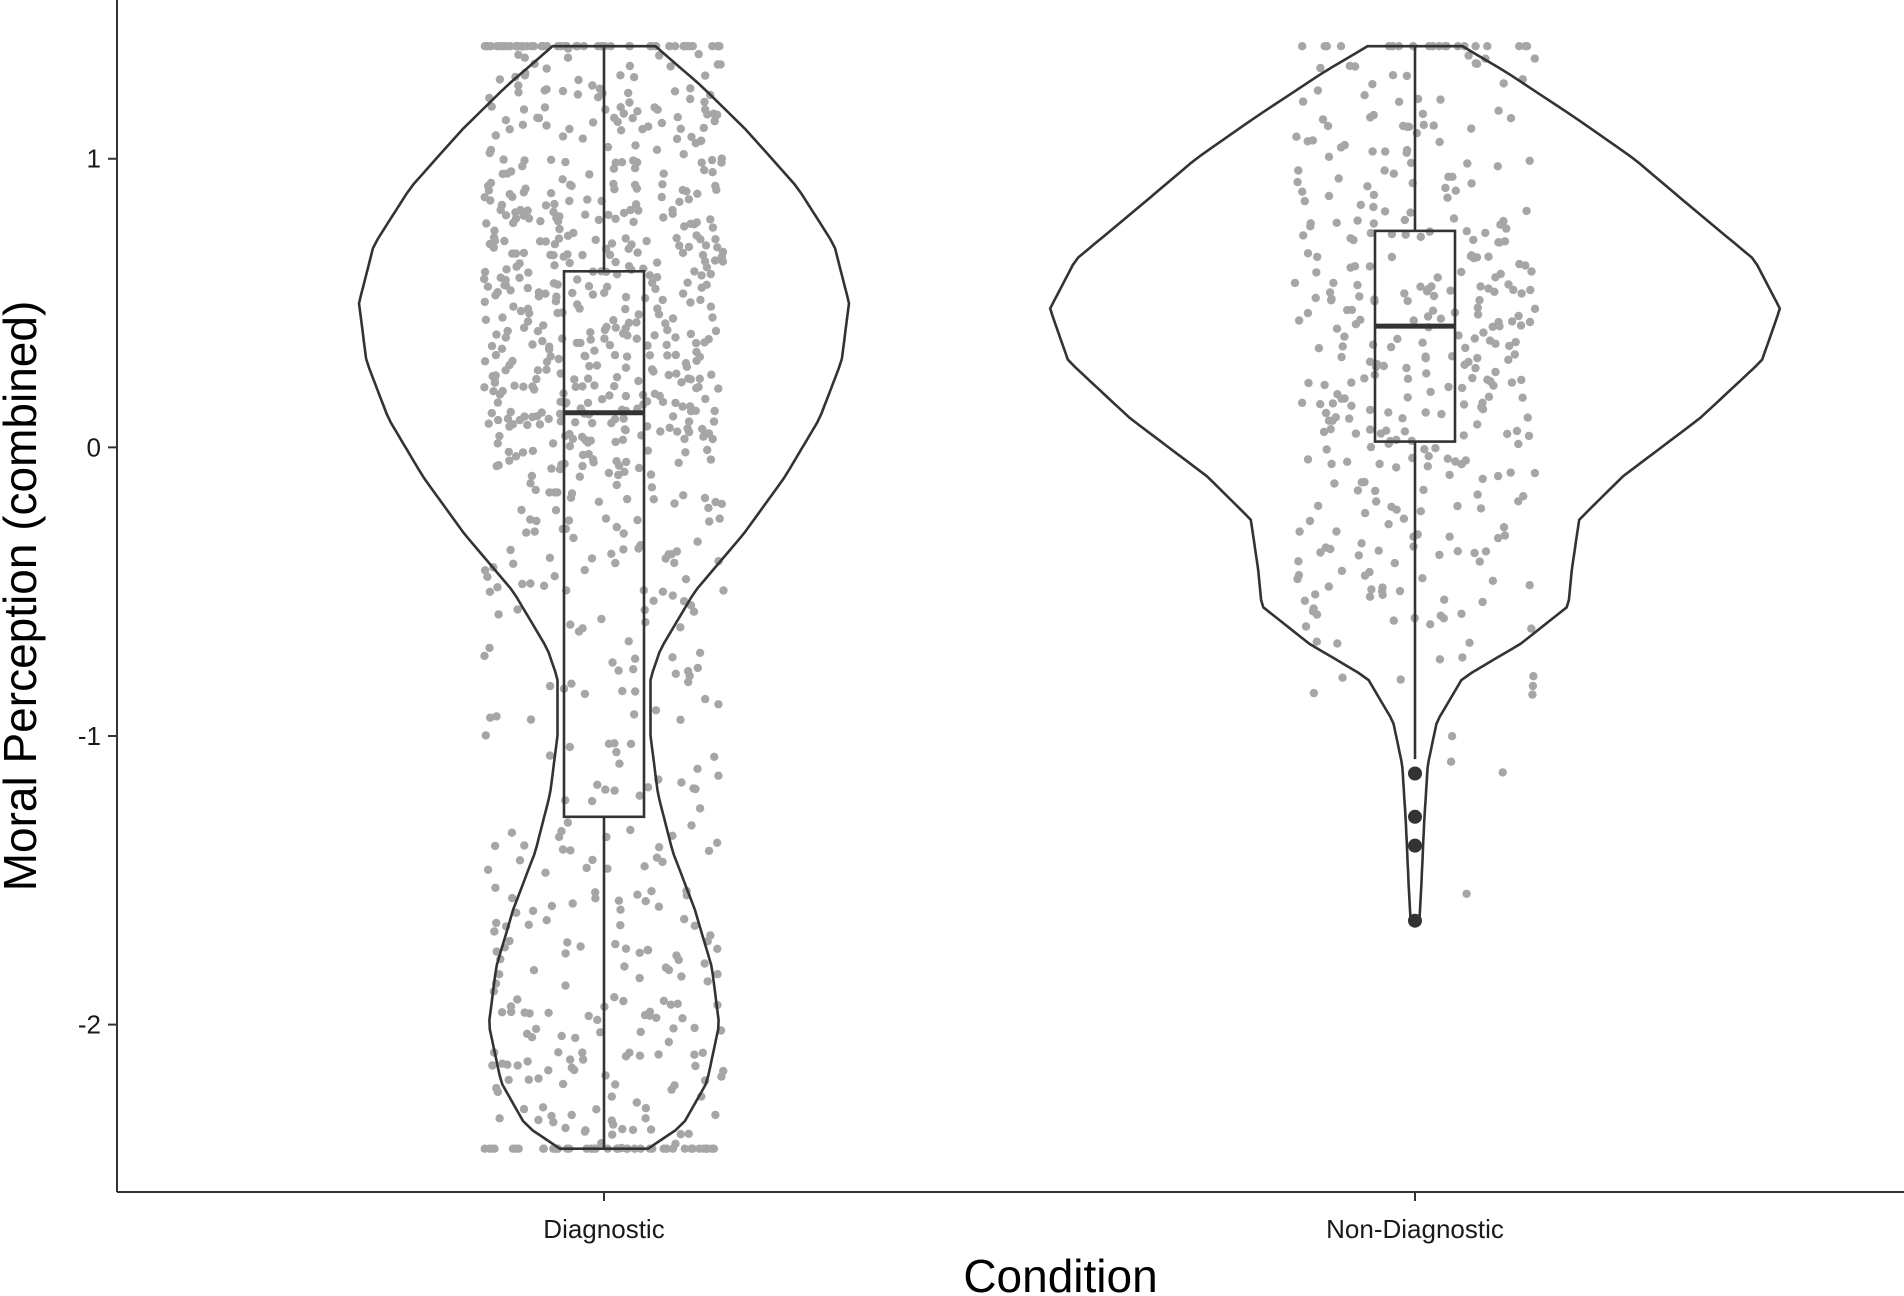 Image resolution: width=1904 pixels, height=1296 pixels. I want to click on x-axis-ticks: Diagnostic Non-Diagnostic, so click(1023, 1218).